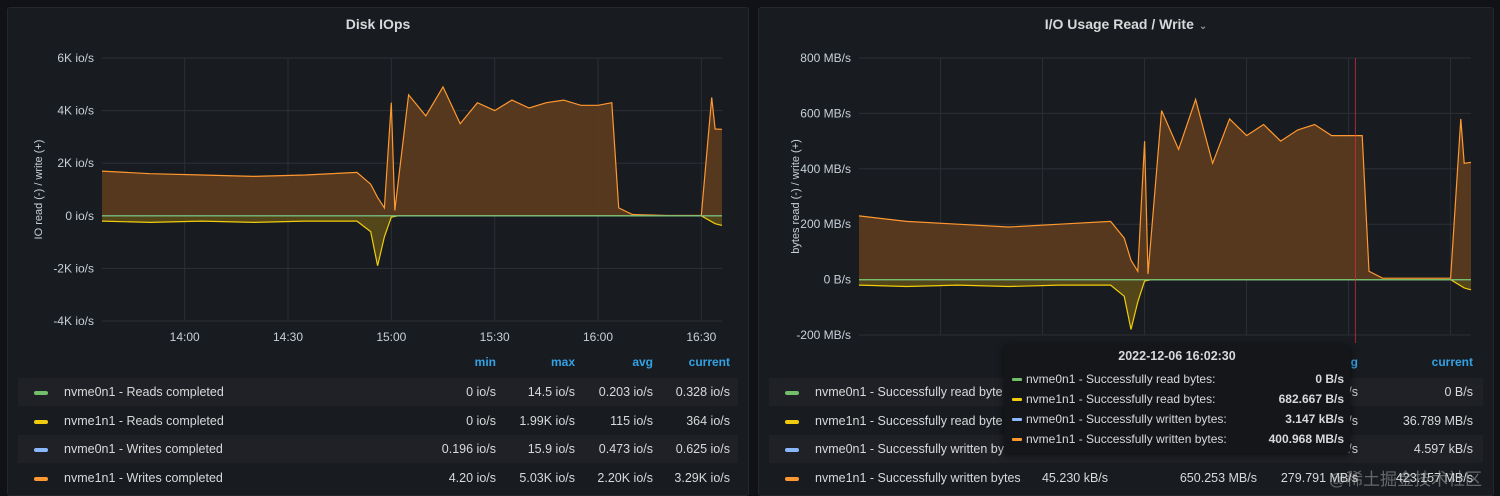  What do you see at coordinates (1203, 26) in the screenshot?
I see `chevron-down-icon: ⌄` at bounding box center [1203, 26].